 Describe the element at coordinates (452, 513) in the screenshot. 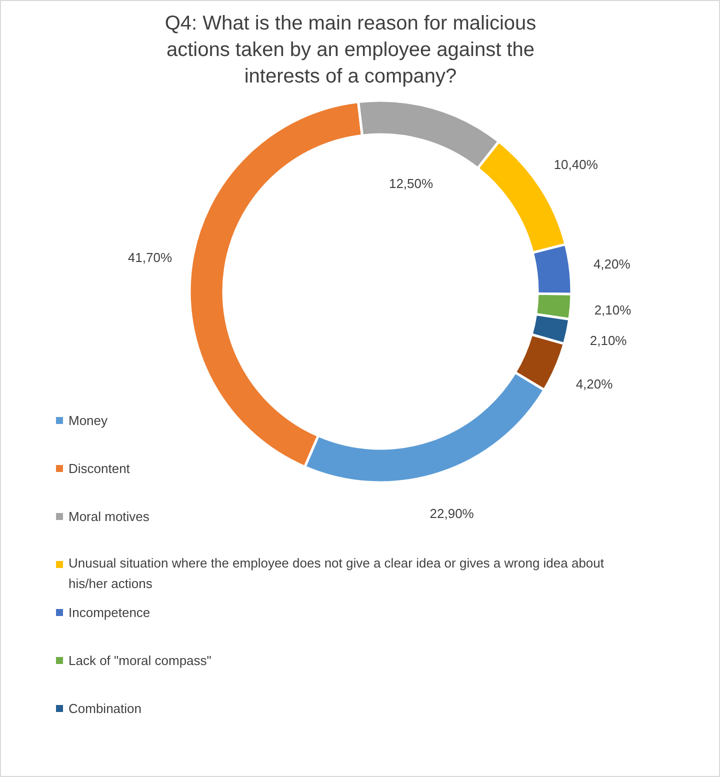

I see `data-label: 22,90%` at that location.